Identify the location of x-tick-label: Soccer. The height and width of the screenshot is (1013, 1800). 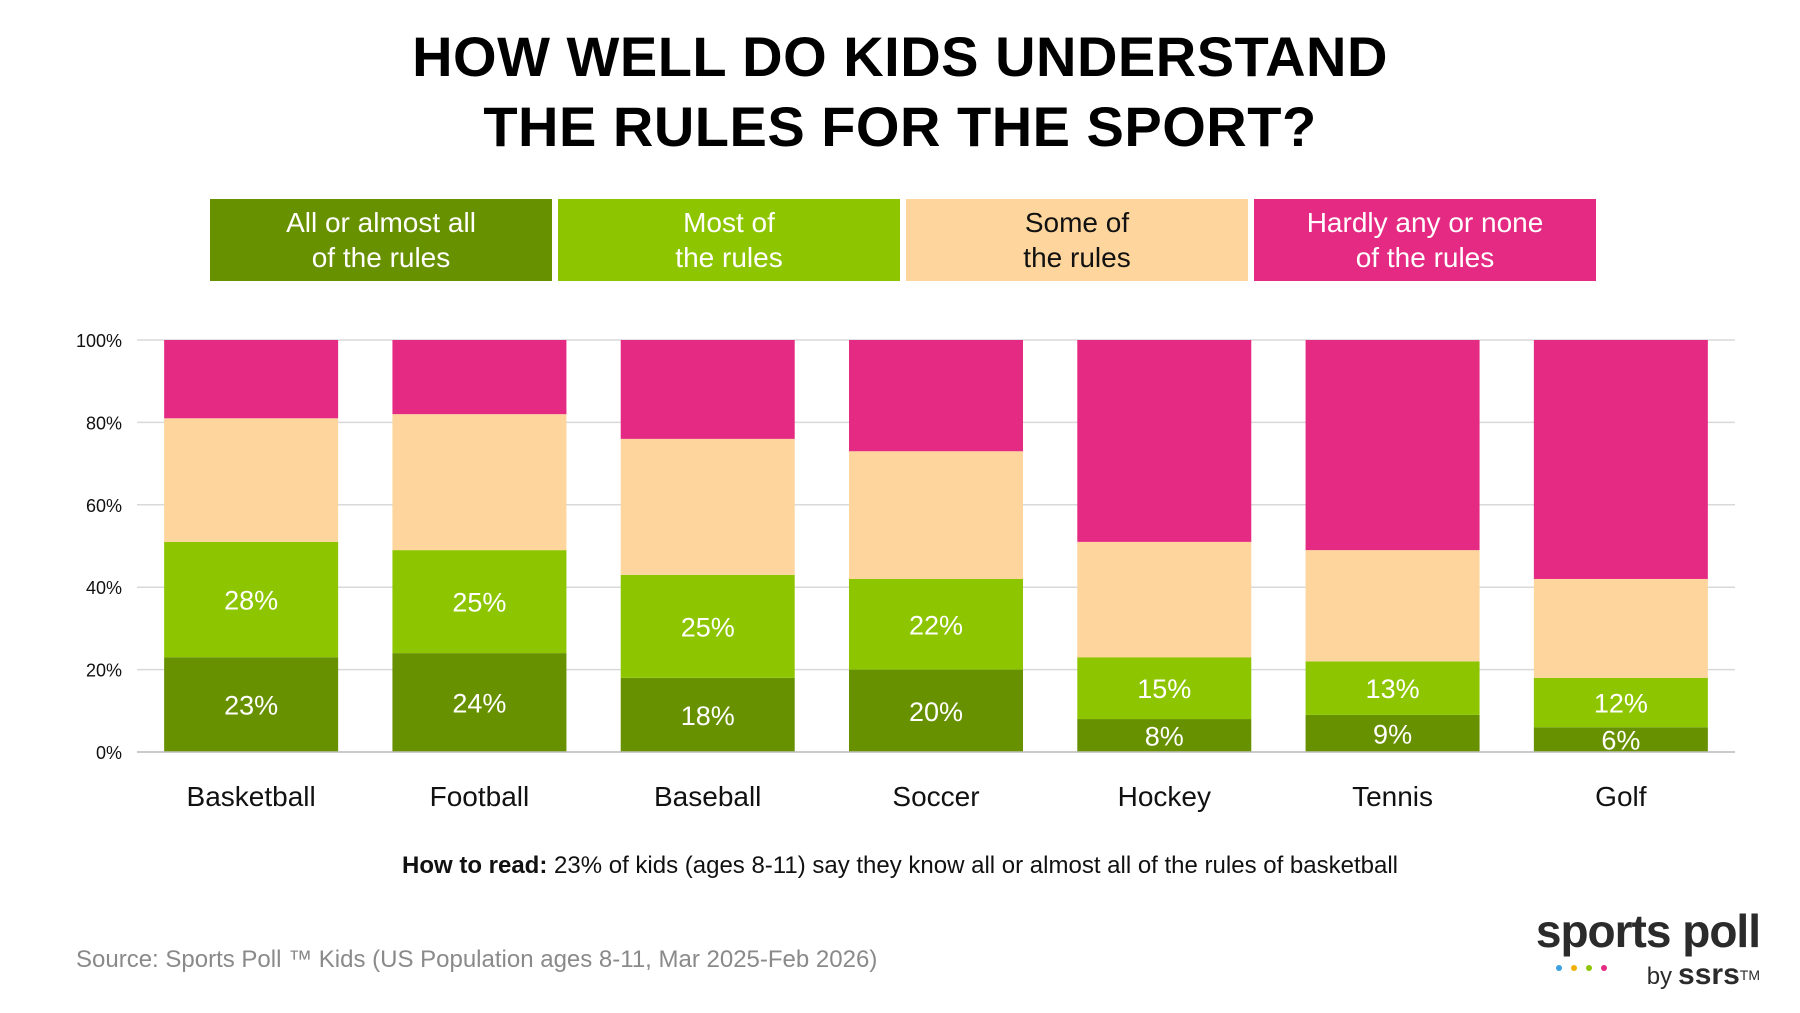
(935, 796).